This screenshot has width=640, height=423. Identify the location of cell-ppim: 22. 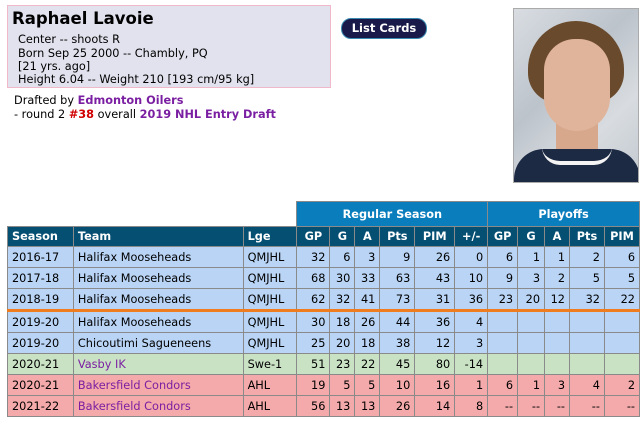
(621, 300).